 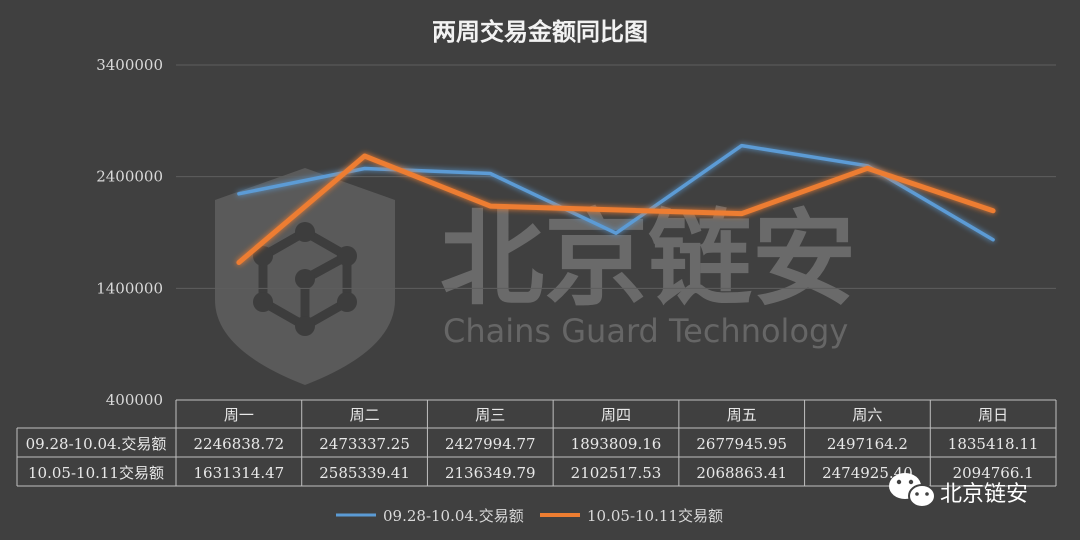 What do you see at coordinates (96, 473) in the screenshot?
I see `series-name-cell: 10.05-10.11交易额` at bounding box center [96, 473].